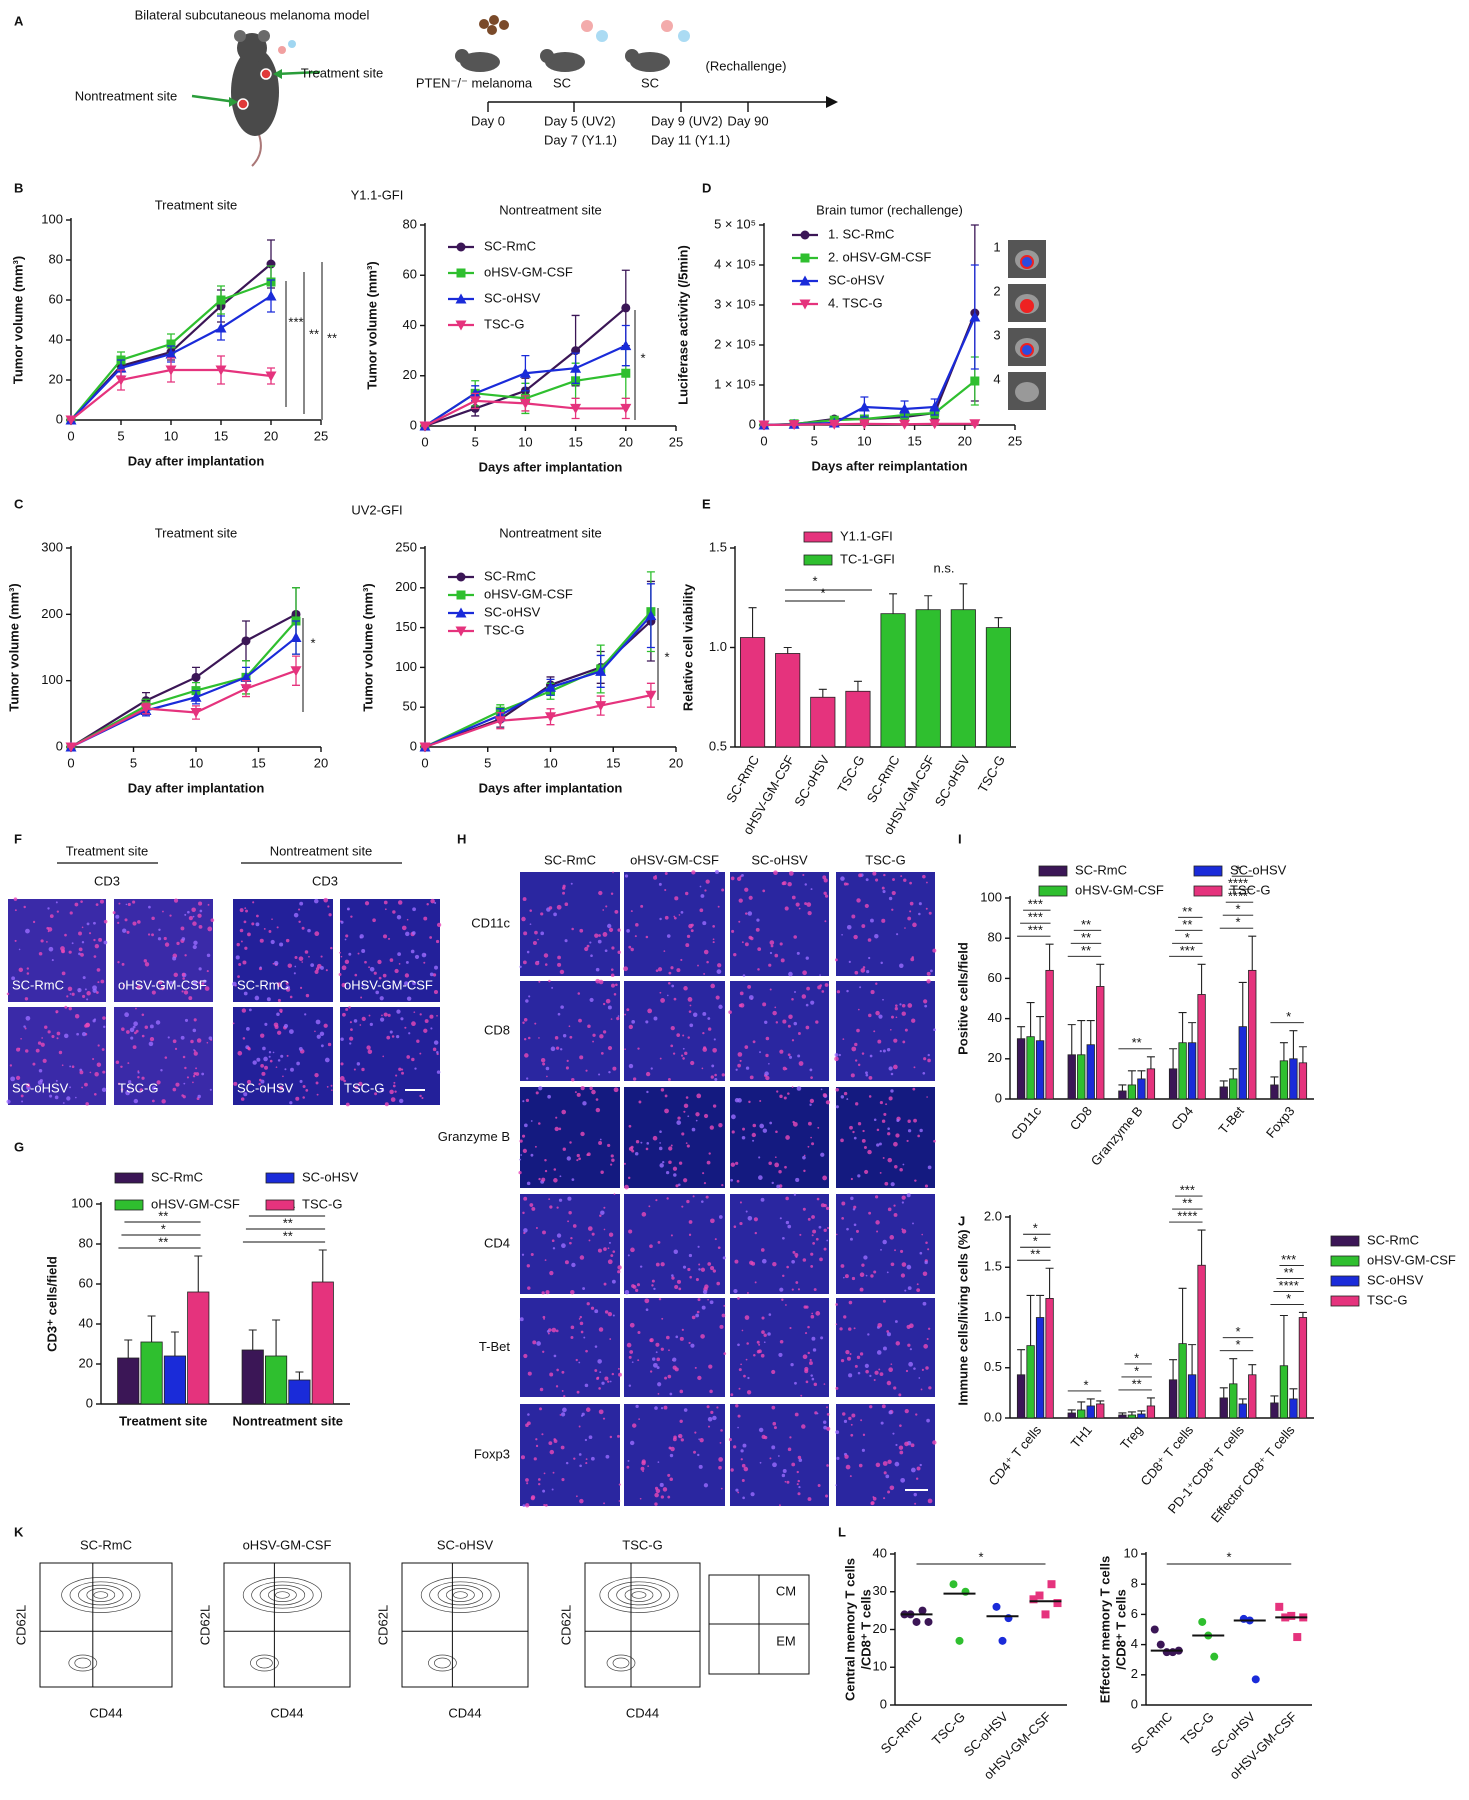  What do you see at coordinates (996, 378) in the screenshot?
I see `inset-label: 4` at bounding box center [996, 378].